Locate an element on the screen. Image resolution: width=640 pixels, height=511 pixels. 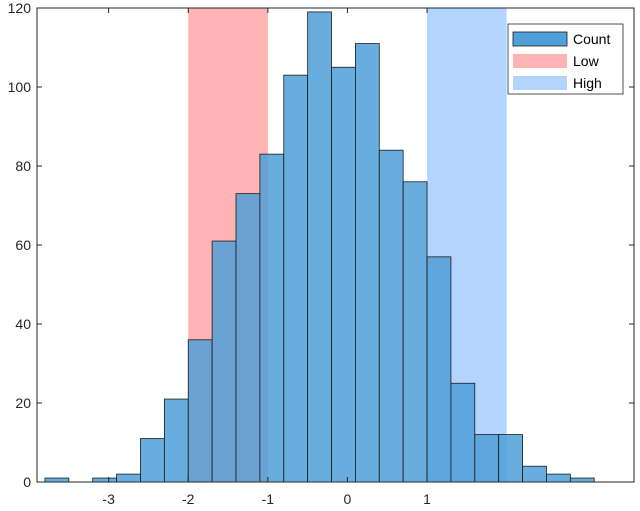
y-tick-label: 100 is located at coordinates (20, 87).